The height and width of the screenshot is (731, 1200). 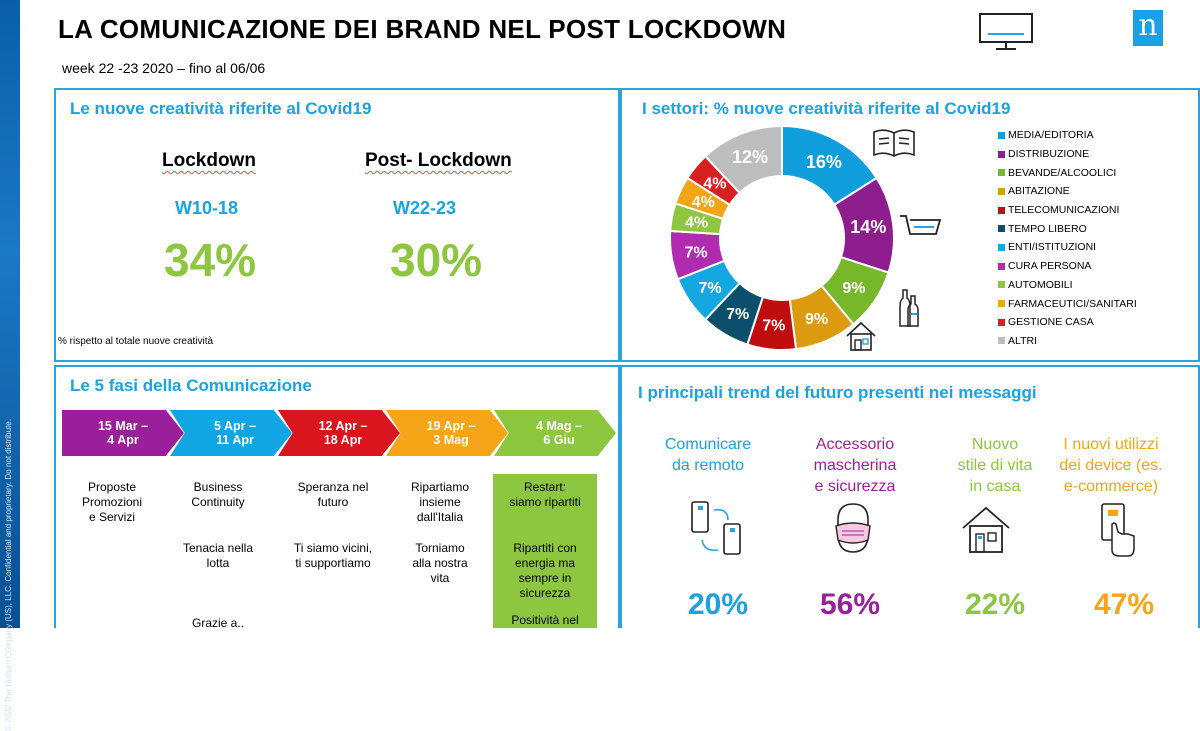 I want to click on remote-phones-icon, so click(x=716, y=528).